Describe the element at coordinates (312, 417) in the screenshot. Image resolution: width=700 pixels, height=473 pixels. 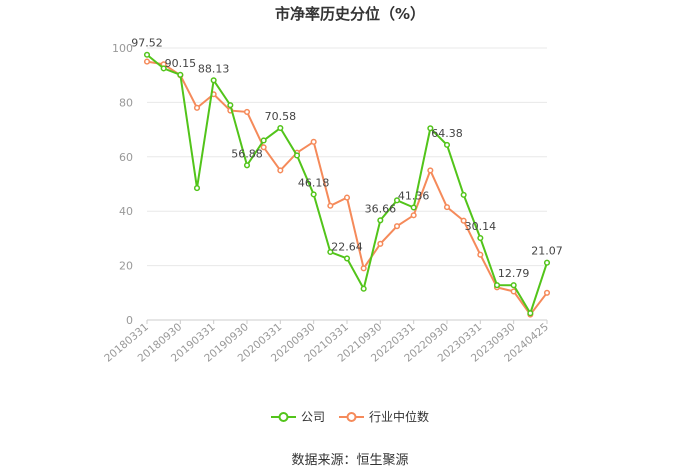
I see `legend-company-label: 公司` at that location.